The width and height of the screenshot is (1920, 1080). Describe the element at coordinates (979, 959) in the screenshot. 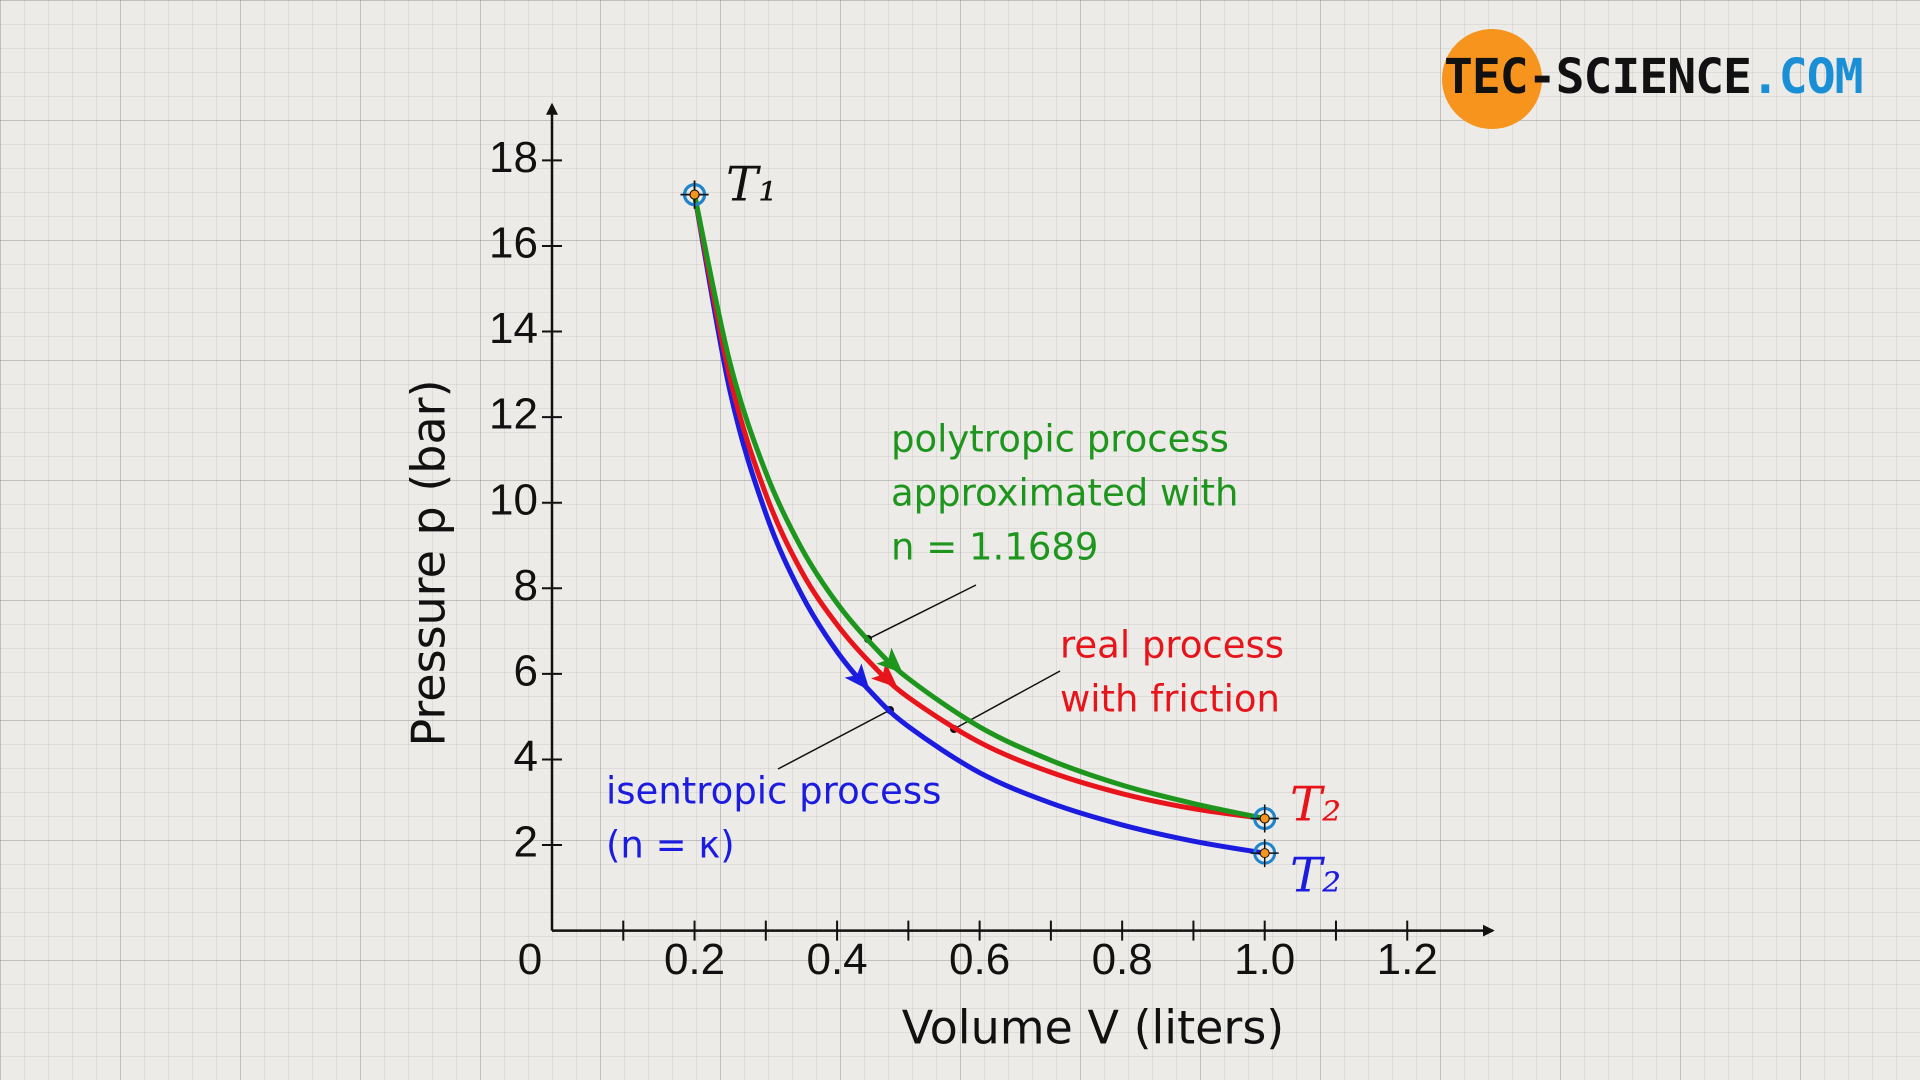

I see `x-tick-label: 0.6` at that location.